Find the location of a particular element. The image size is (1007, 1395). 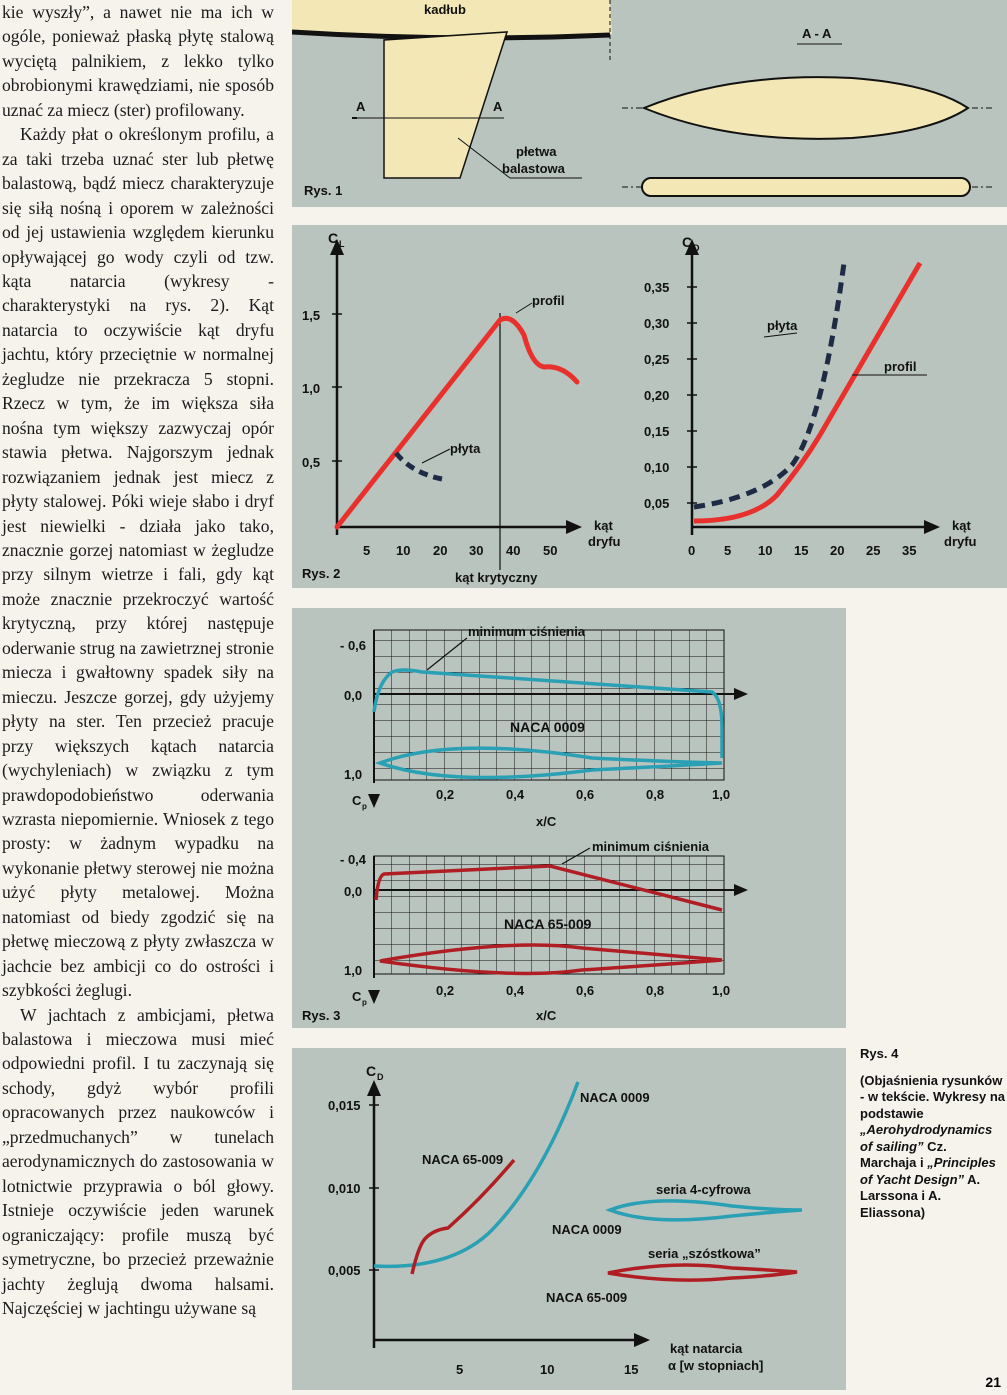

bottom-ytick: 0,0 is located at coordinates (353, 891).